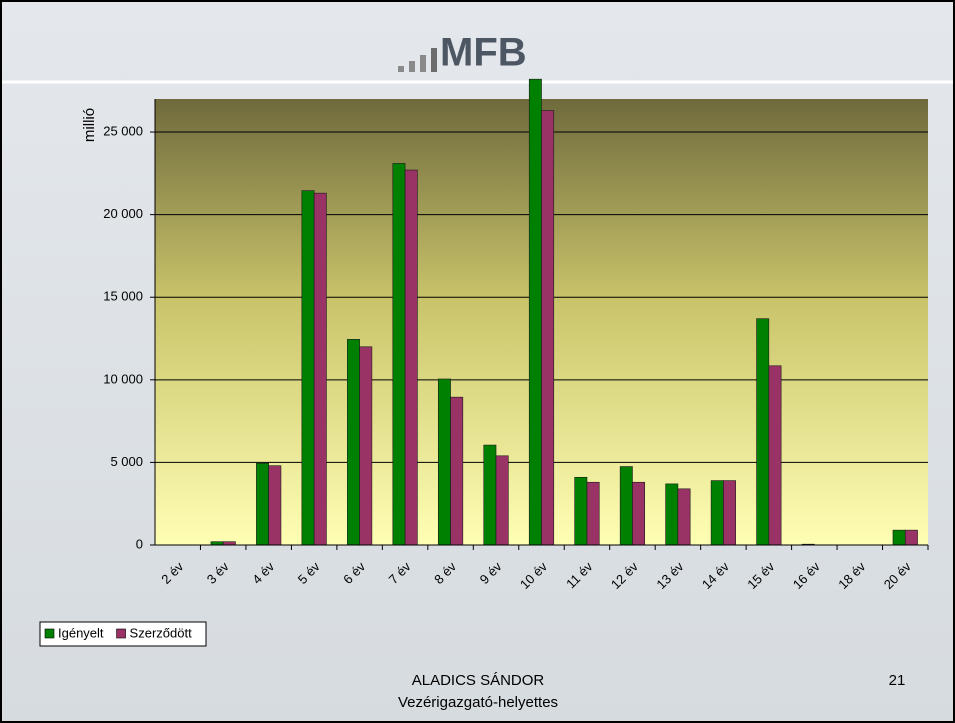 This screenshot has width=955, height=723. What do you see at coordinates (161, 632) in the screenshot?
I see `legend-label: Szerződött` at bounding box center [161, 632].